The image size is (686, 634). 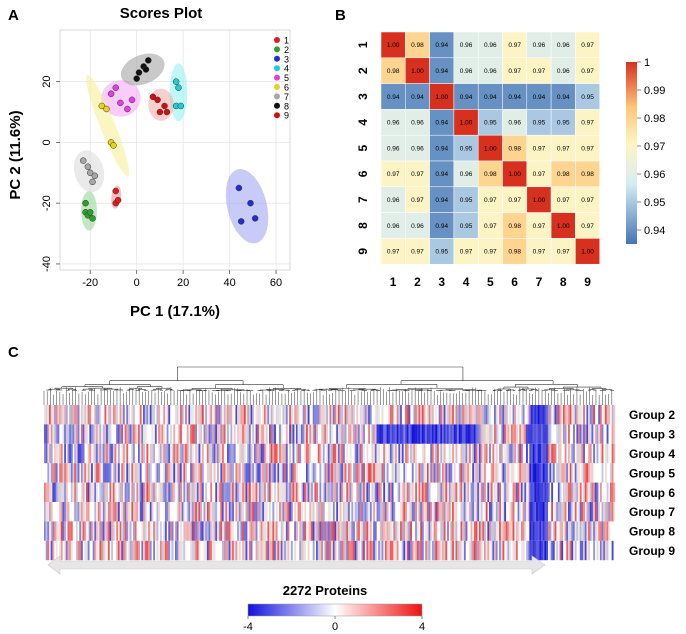 What do you see at coordinates (654, 175) in the screenshot?
I see `corr-colorbar-tick-label: 0.96` at bounding box center [654, 175].